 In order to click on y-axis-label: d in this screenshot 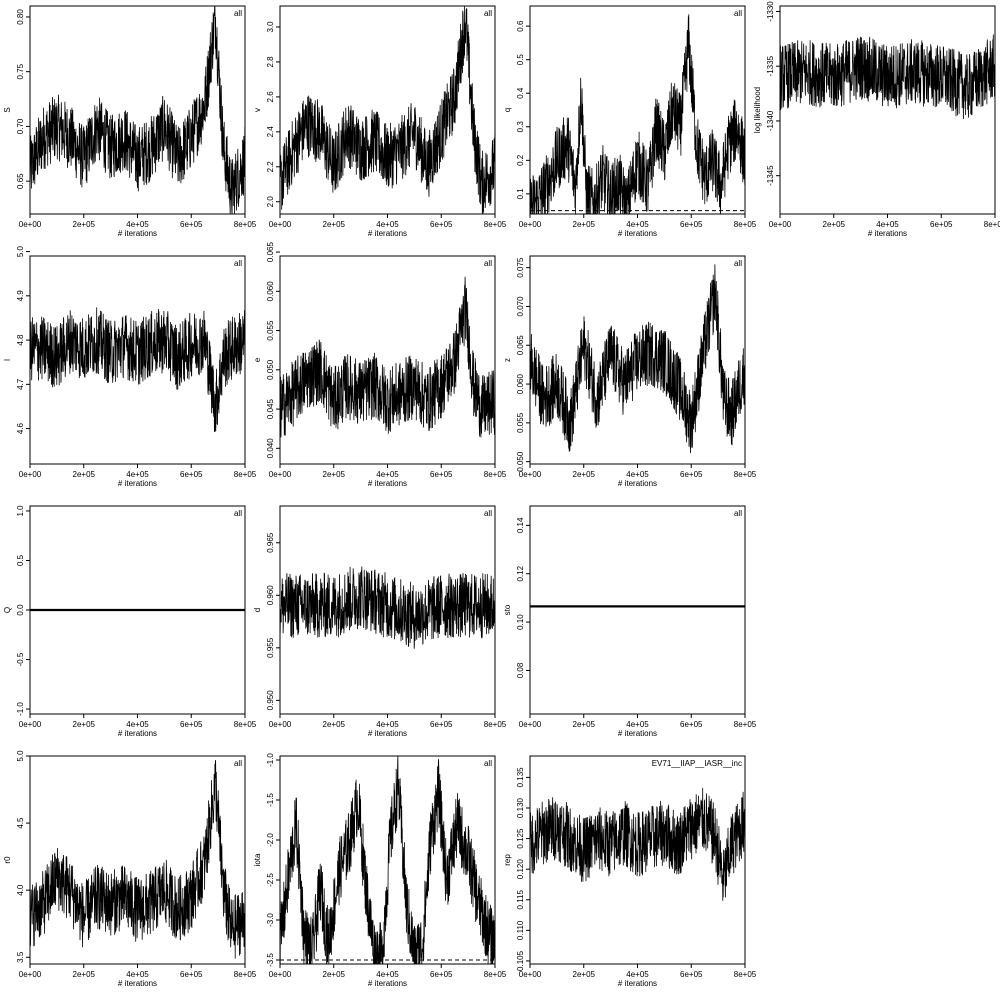, I will do `click(257, 610)`.